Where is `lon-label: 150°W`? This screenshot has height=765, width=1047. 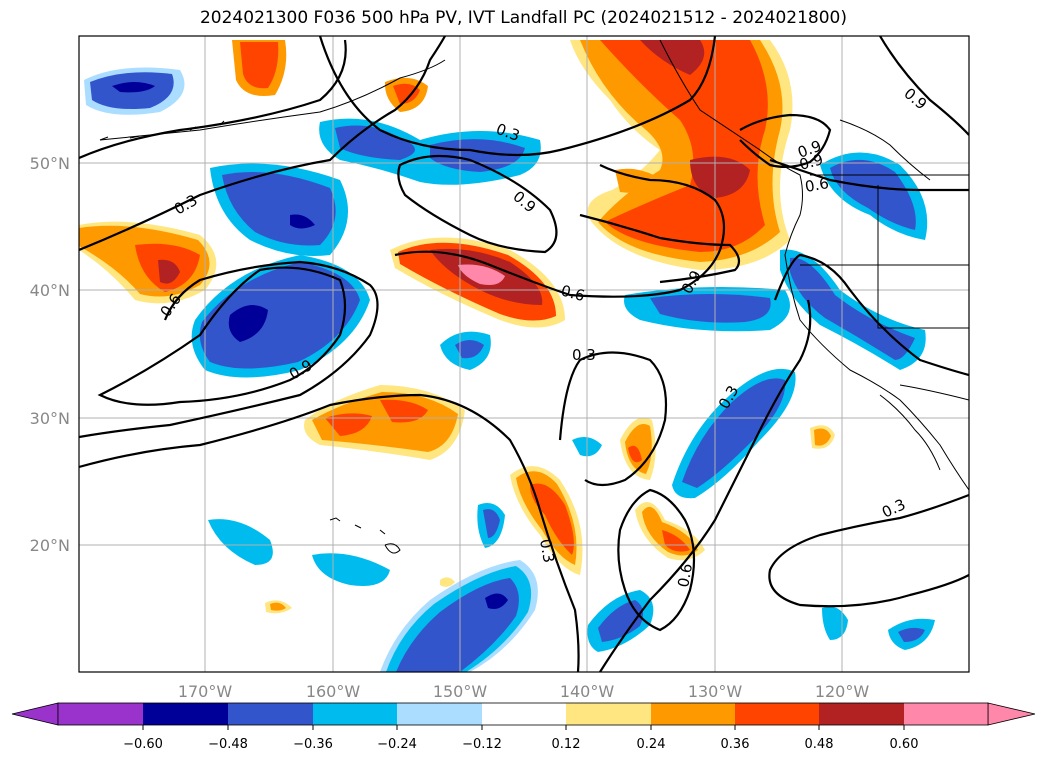
lon-label: 150°W is located at coordinates (460, 691).